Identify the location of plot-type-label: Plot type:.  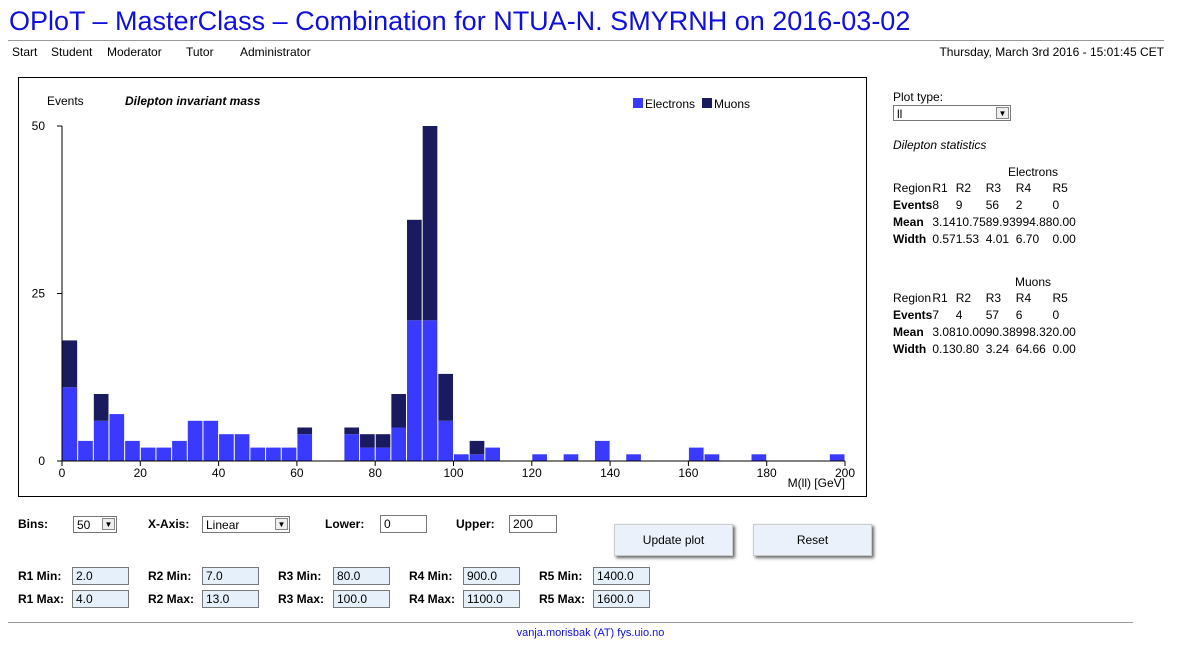
(918, 97).